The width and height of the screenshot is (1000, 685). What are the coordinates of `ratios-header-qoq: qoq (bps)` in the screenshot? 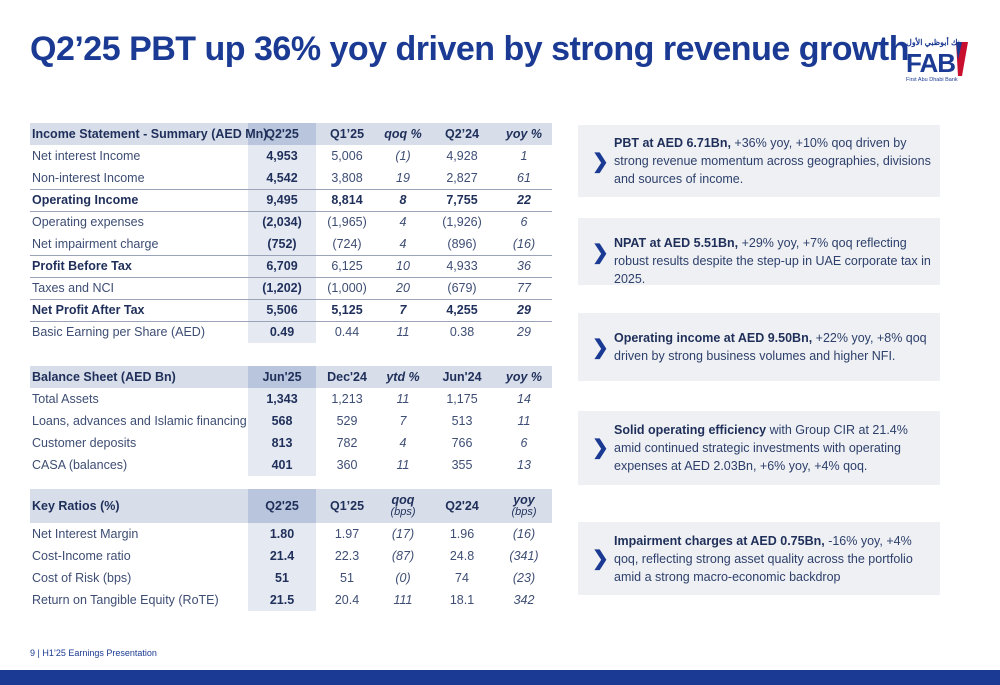 It's located at (403, 506).